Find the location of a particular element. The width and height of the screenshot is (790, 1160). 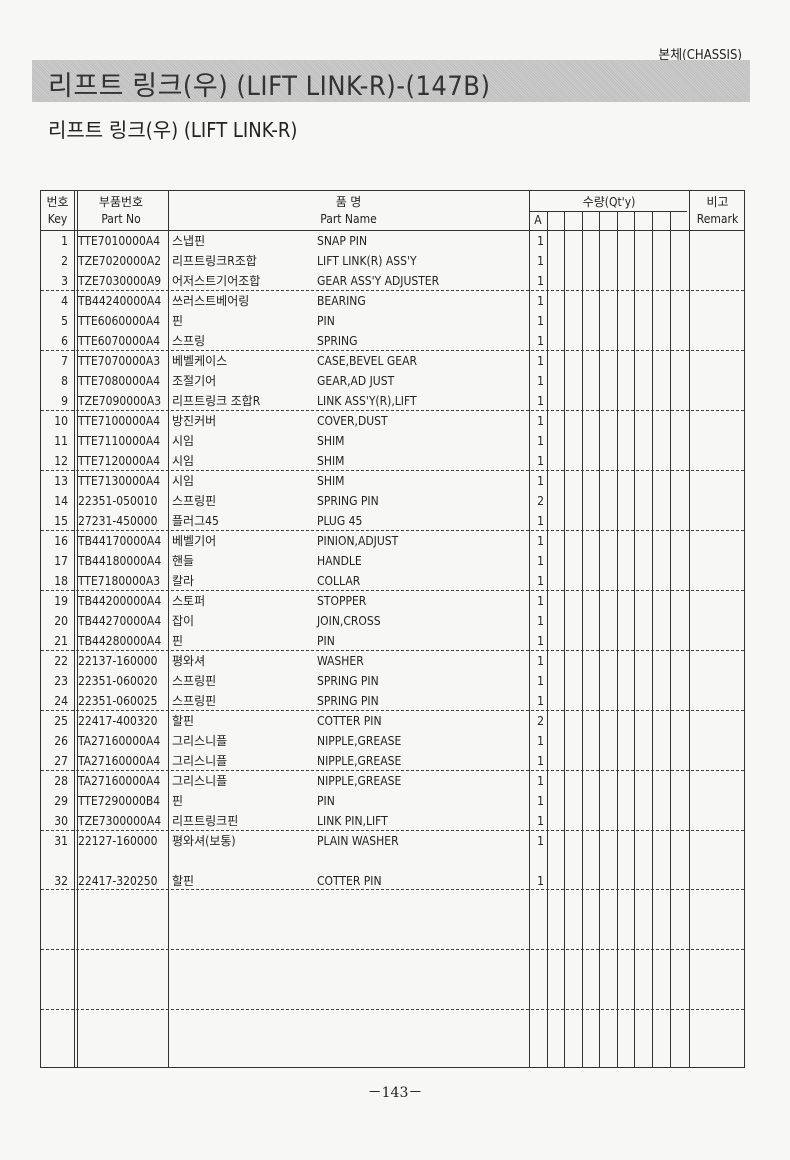

cell-name-ko: 스냅핀 is located at coordinates (189, 241).